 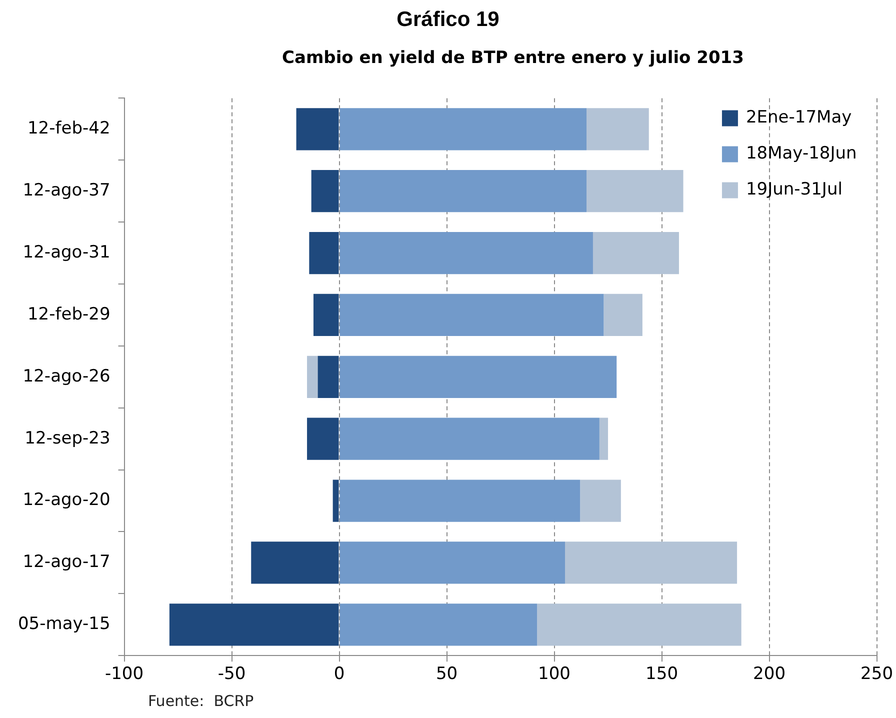 I want to click on x-tick-label: -100, so click(x=124, y=674).